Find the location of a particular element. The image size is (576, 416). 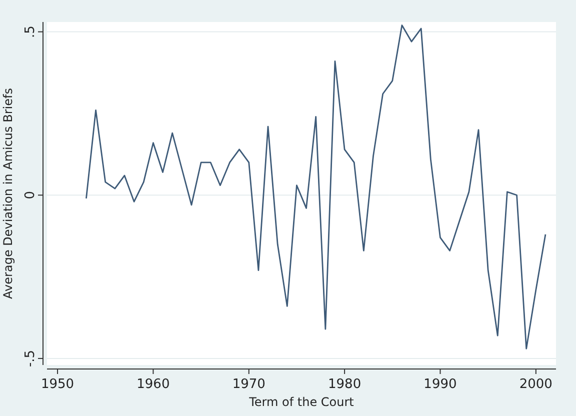

y-tick-label: -.5 is located at coordinates (30, 359).